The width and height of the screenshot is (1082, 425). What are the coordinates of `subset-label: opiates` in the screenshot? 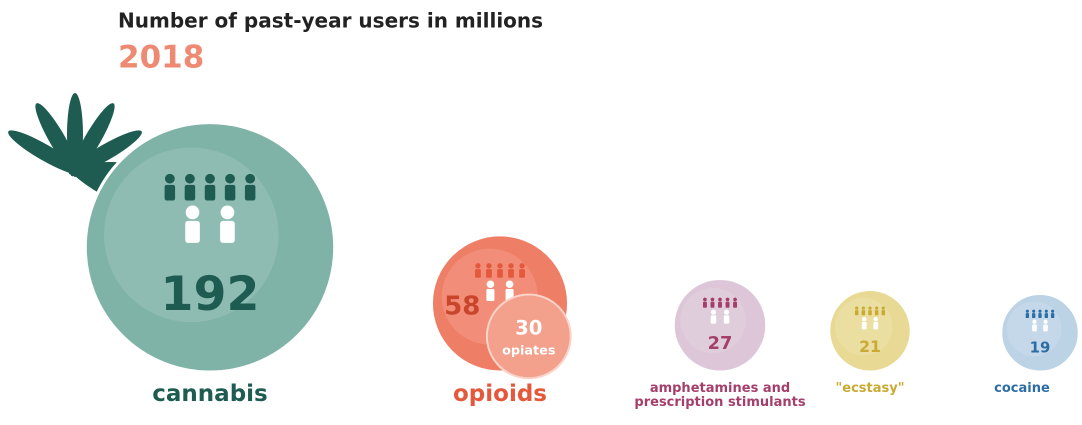 It's located at (529, 351).